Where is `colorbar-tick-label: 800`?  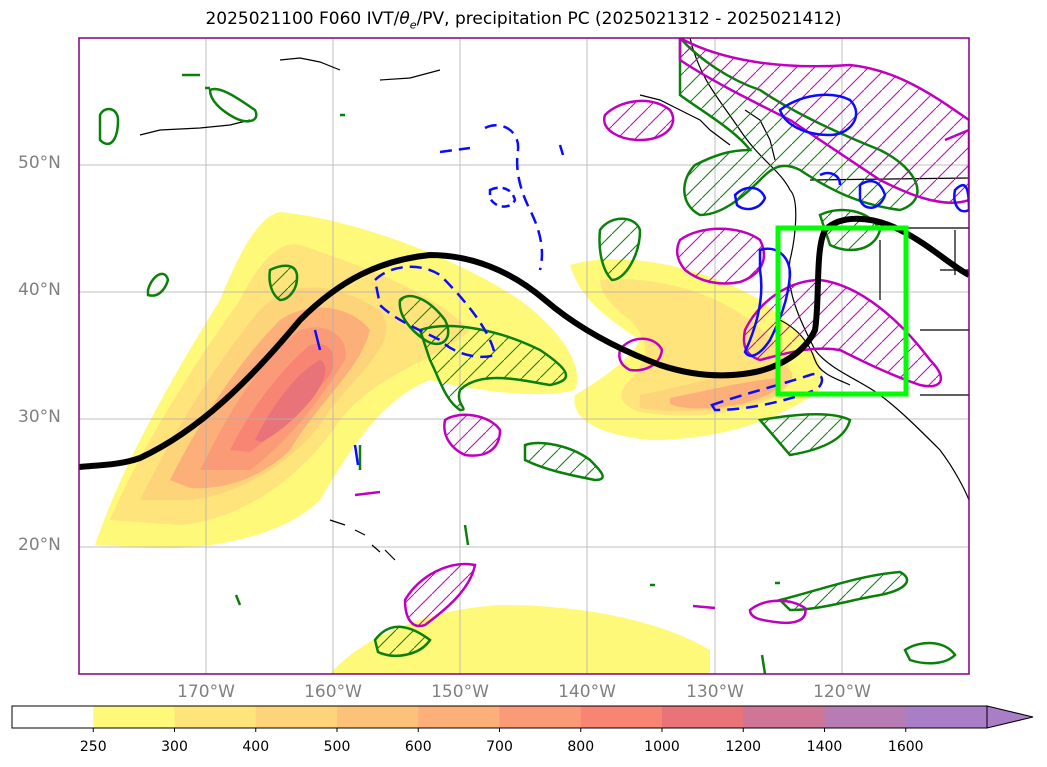 colorbar-tick-label: 800 is located at coordinates (581, 747).